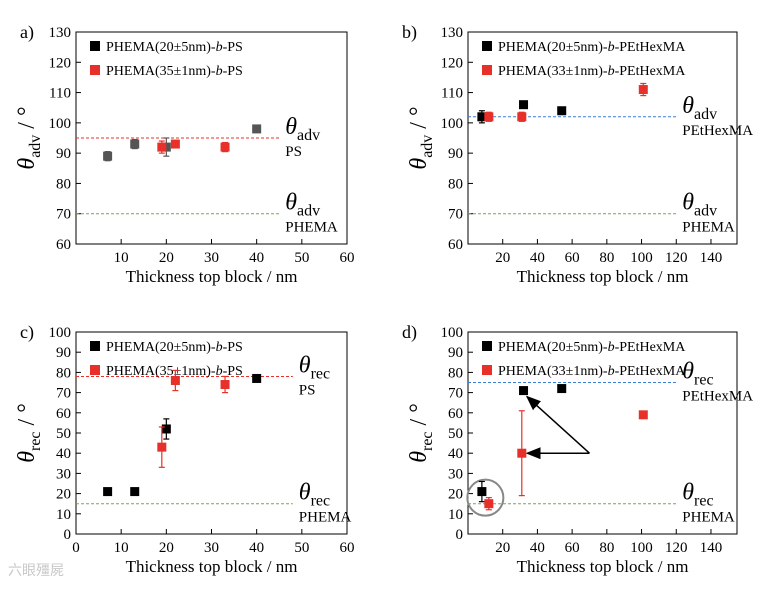 This screenshot has height=589, width=774. I want to click on panel-label: a), so click(27, 32).